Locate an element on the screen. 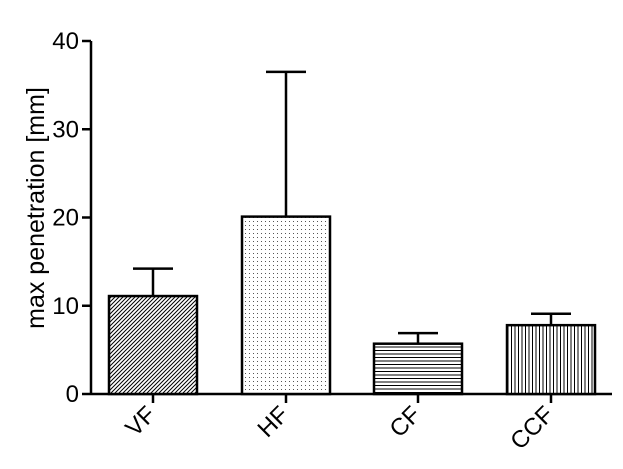  bar-ccf is located at coordinates (551, 359).